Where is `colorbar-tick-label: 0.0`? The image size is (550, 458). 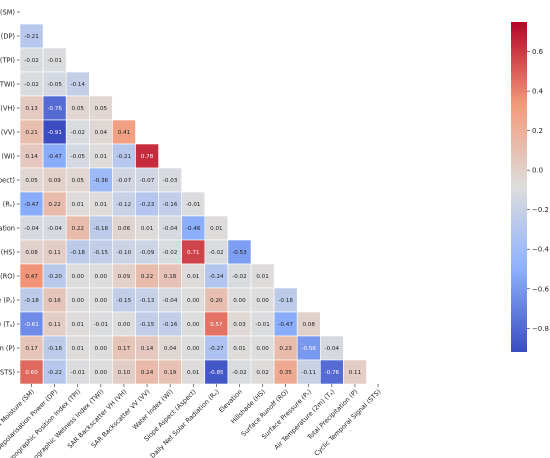
colorbar-tick-label: 0.0 is located at coordinates (537, 171).